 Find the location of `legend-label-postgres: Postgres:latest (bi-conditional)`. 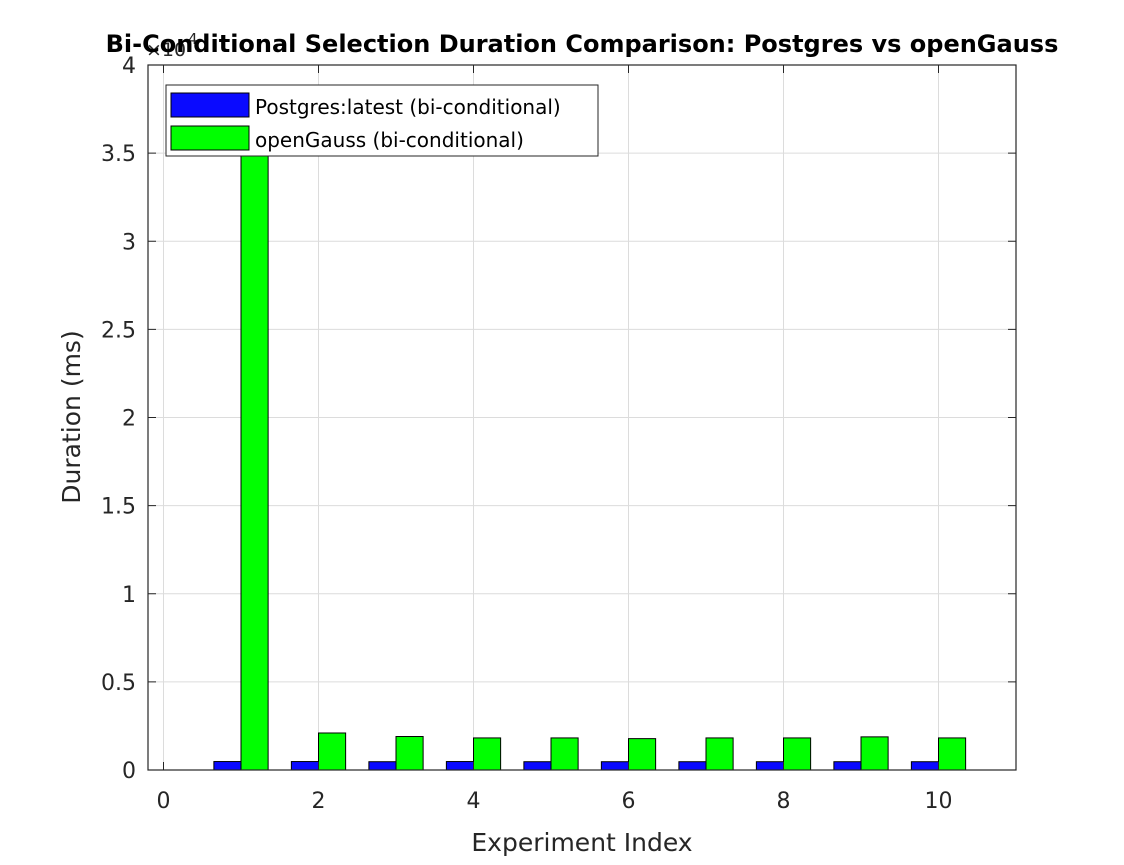

legend-label-postgres: Postgres:latest (bi-conditional) is located at coordinates (408, 107).